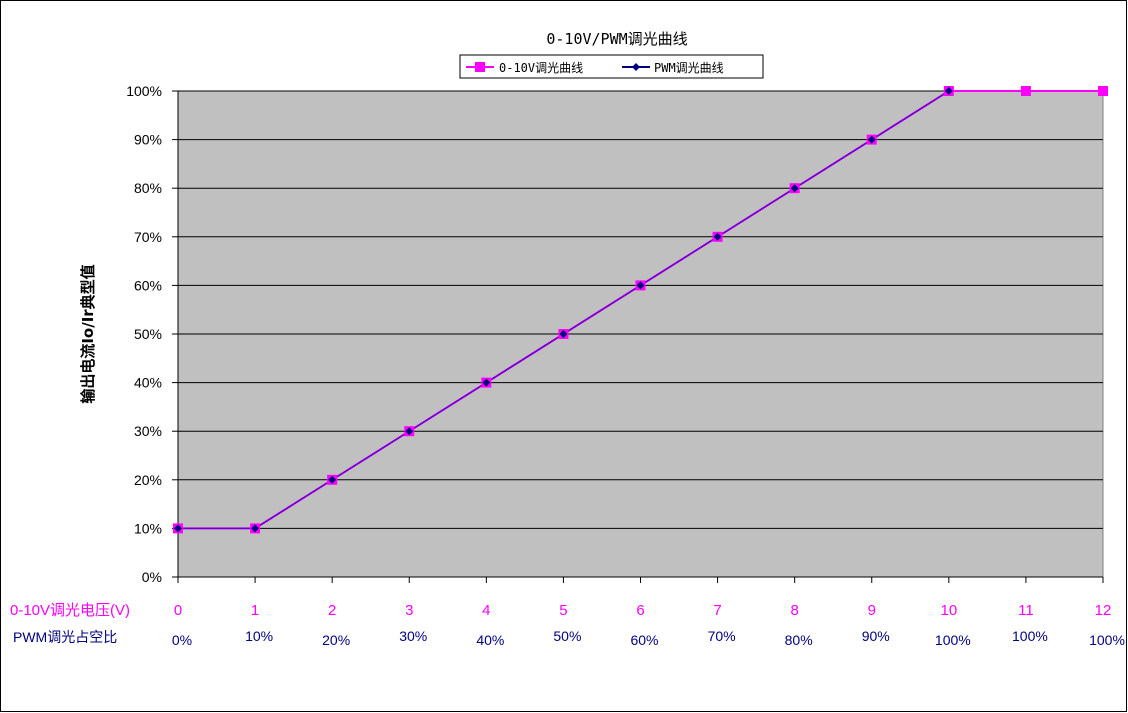 The height and width of the screenshot is (713, 1128). I want to click on x-tick-label-pwm: 70%, so click(722, 636).